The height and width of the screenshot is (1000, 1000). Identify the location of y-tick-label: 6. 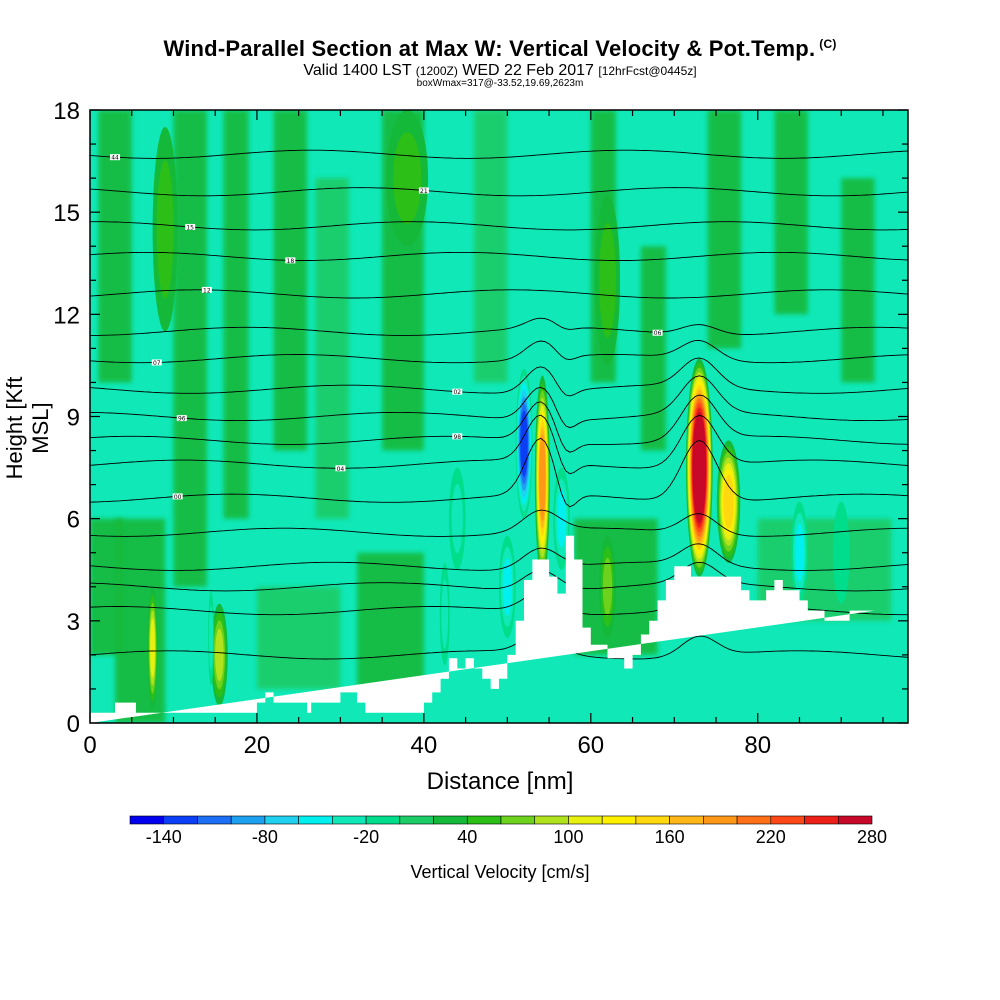
(73, 520).